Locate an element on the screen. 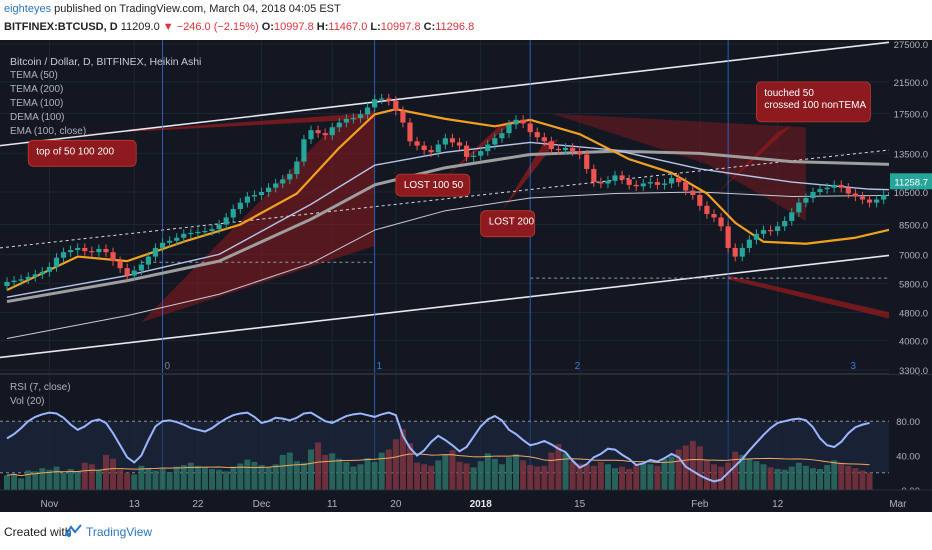 This screenshot has height=550, width=932. legend-tema50: TEMA (50) is located at coordinates (34, 75).